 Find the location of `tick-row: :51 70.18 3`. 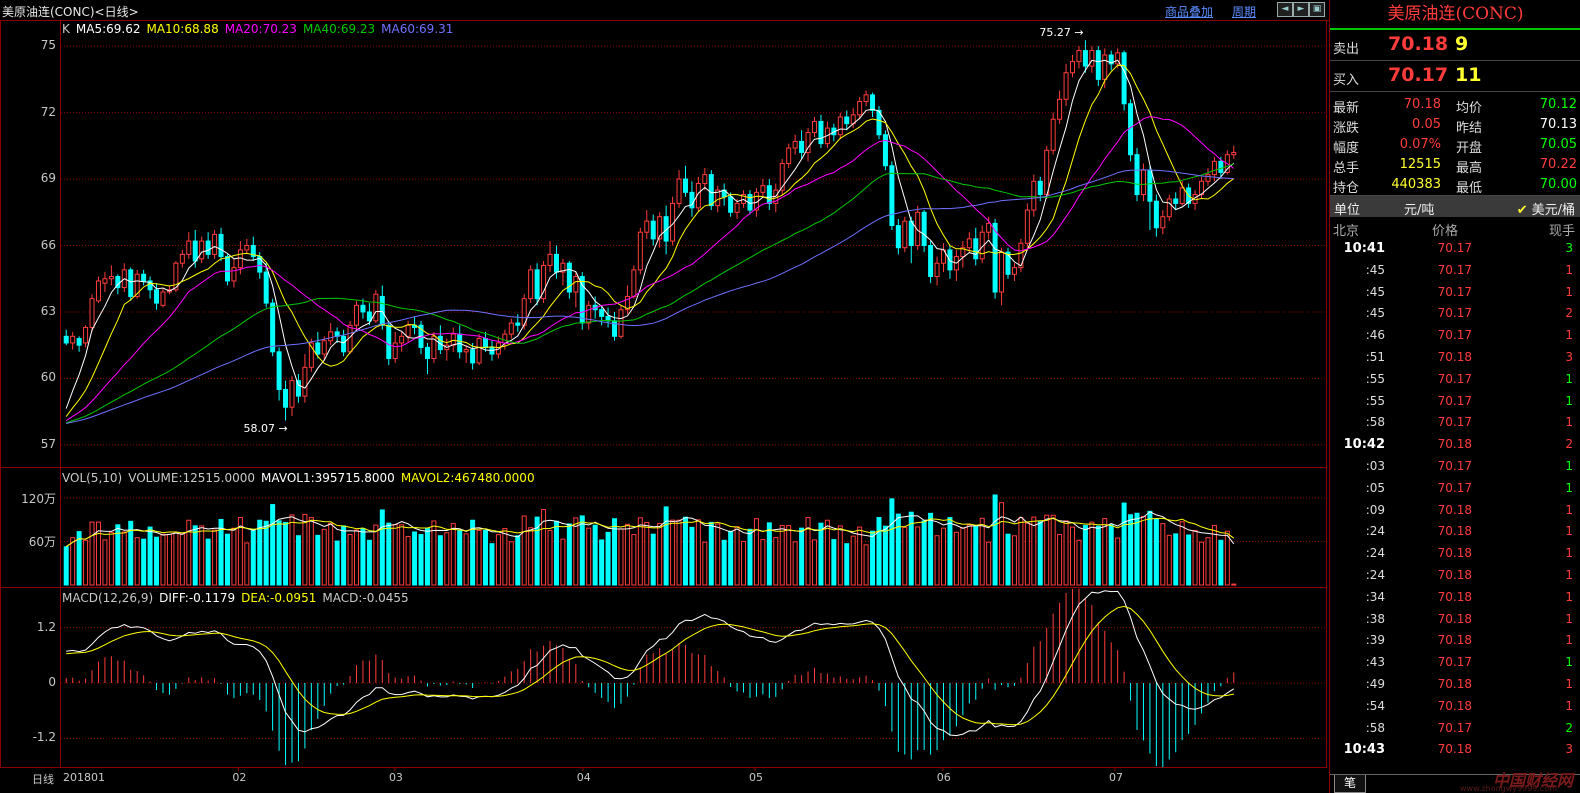

tick-row: :51 70.18 3 is located at coordinates (1455, 357).